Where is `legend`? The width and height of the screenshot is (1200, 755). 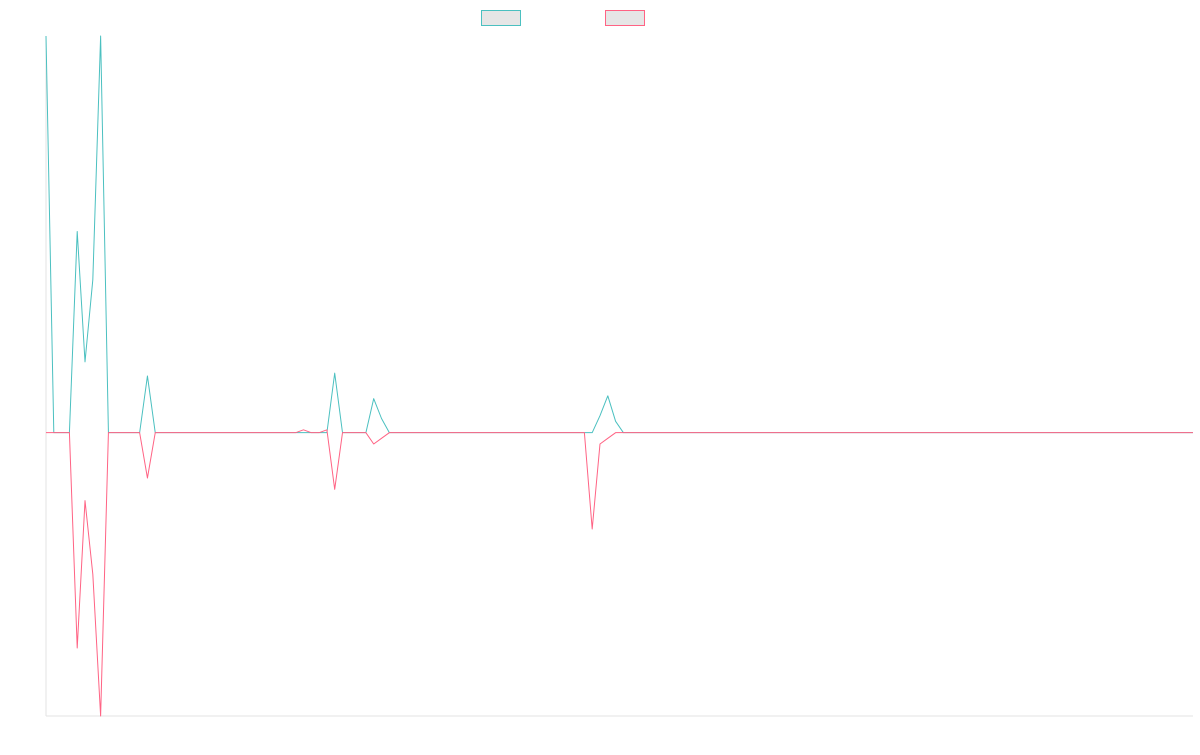 legend is located at coordinates (563, 18).